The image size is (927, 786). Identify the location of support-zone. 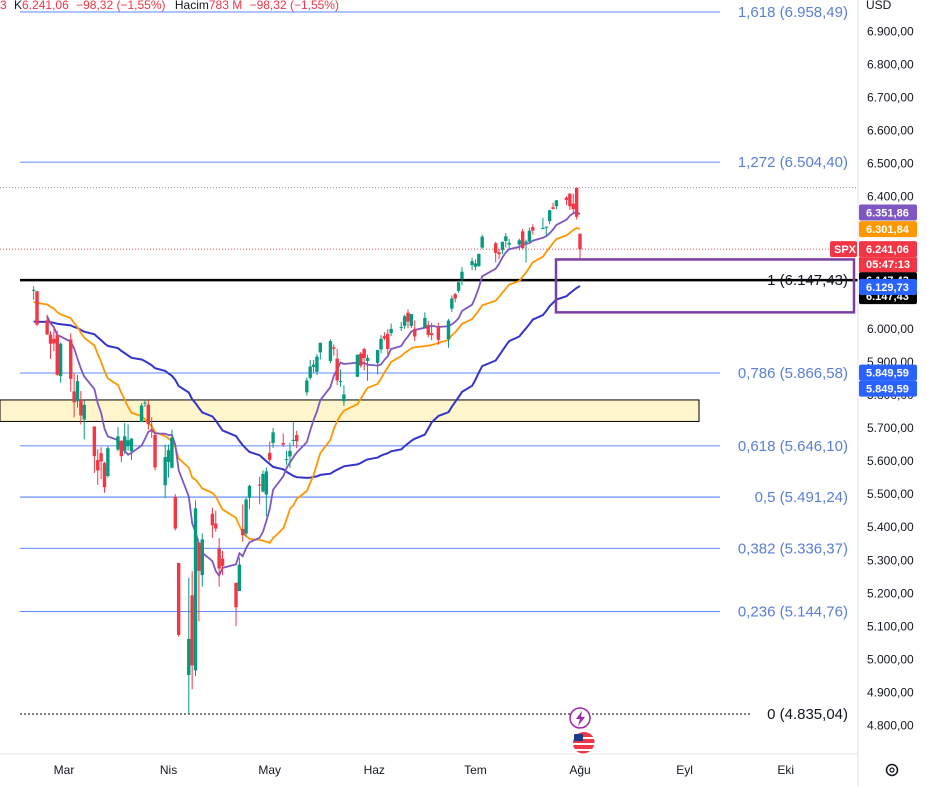
(350, 410).